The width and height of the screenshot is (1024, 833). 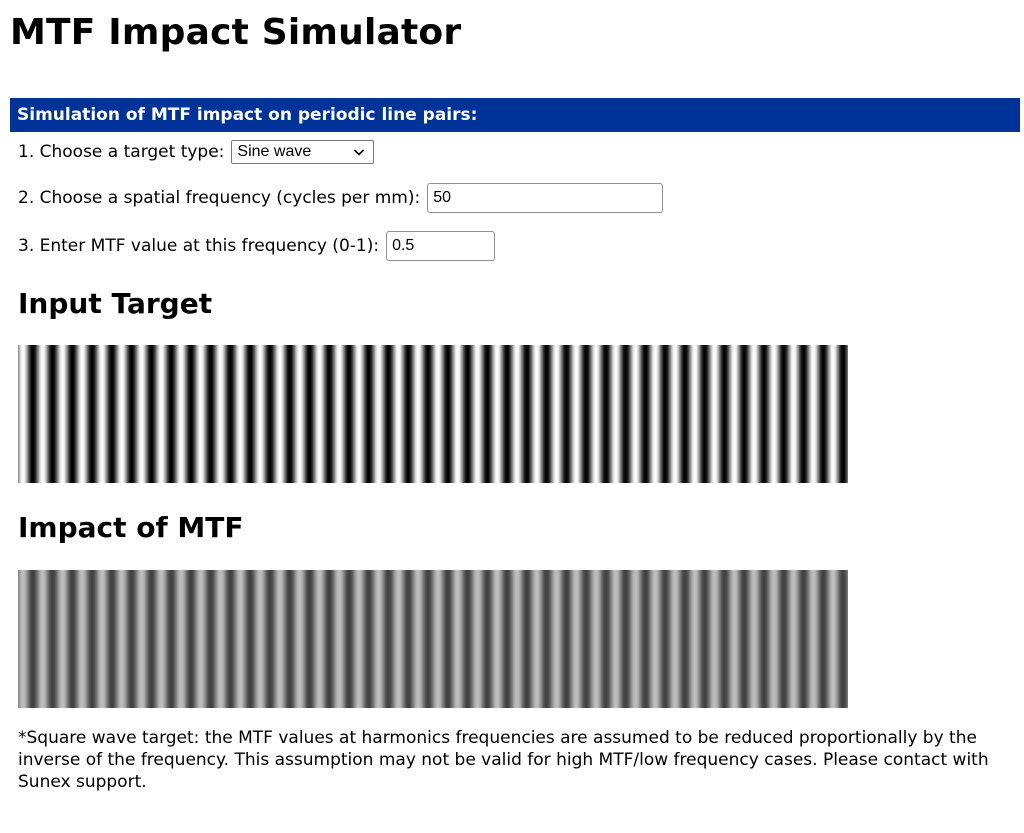 I want to click on impact-heading: Impact of MTF, so click(x=131, y=527).